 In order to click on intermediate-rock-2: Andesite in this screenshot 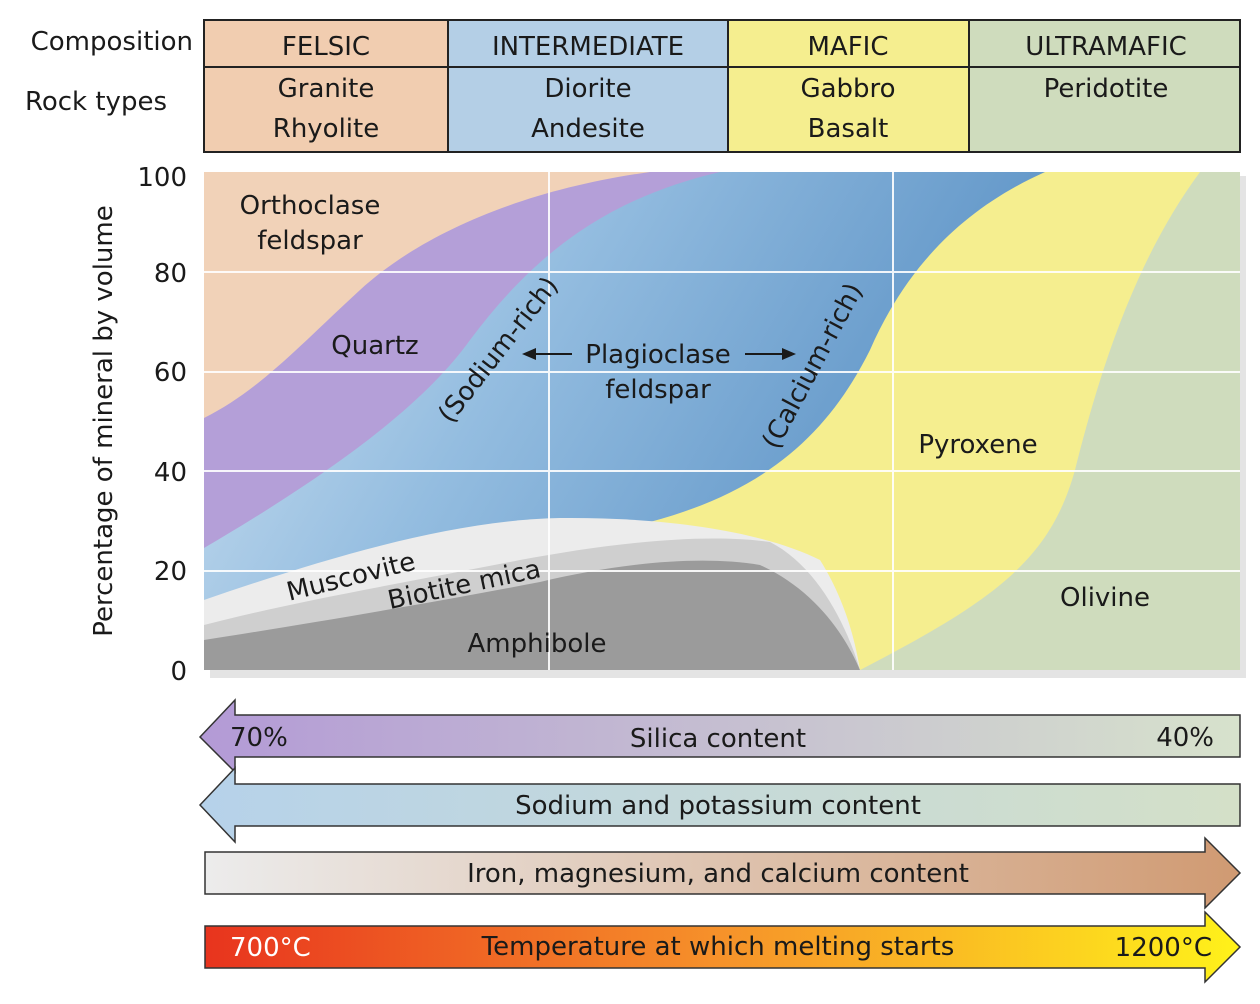, I will do `click(588, 129)`.